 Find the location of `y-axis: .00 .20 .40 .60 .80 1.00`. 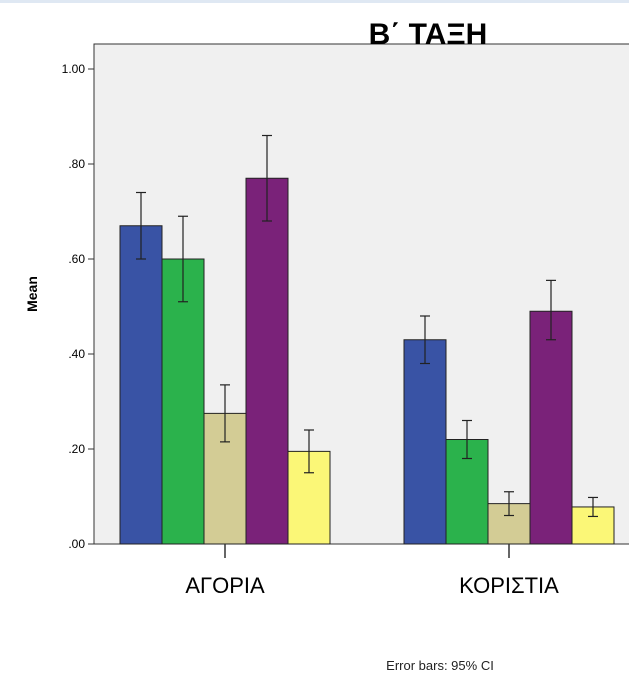

y-axis: .00 .20 .40 .60 .80 1.00 is located at coordinates (78, 306).